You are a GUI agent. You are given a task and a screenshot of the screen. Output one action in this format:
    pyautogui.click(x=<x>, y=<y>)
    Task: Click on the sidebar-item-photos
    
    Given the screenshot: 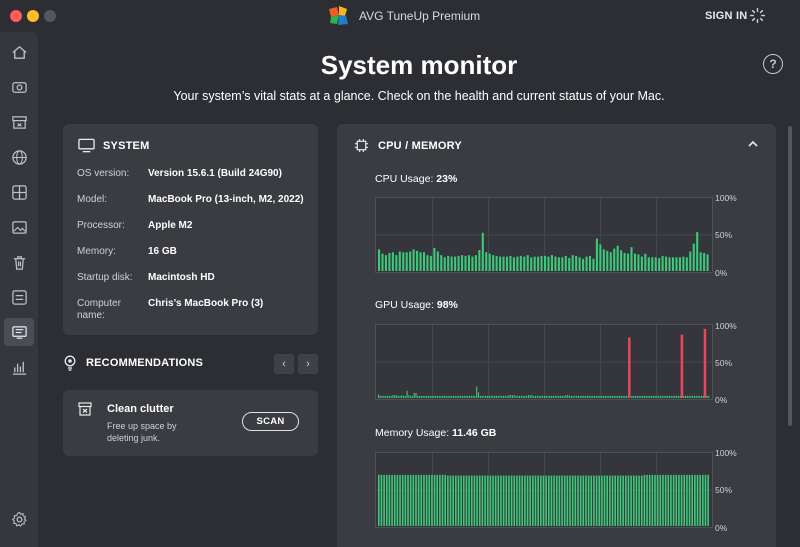 What is the action you would take?
    pyautogui.click(x=19, y=227)
    